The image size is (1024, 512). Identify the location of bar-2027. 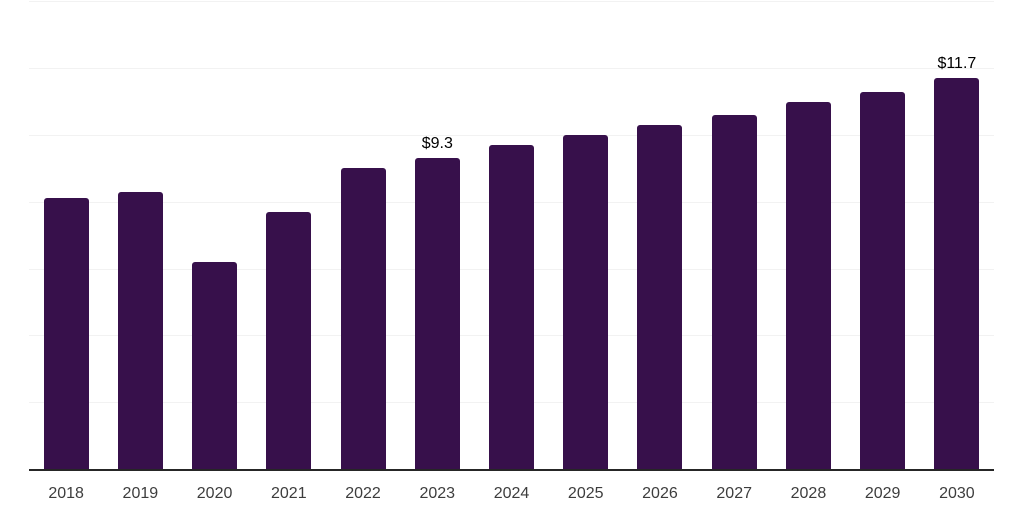
(734, 291).